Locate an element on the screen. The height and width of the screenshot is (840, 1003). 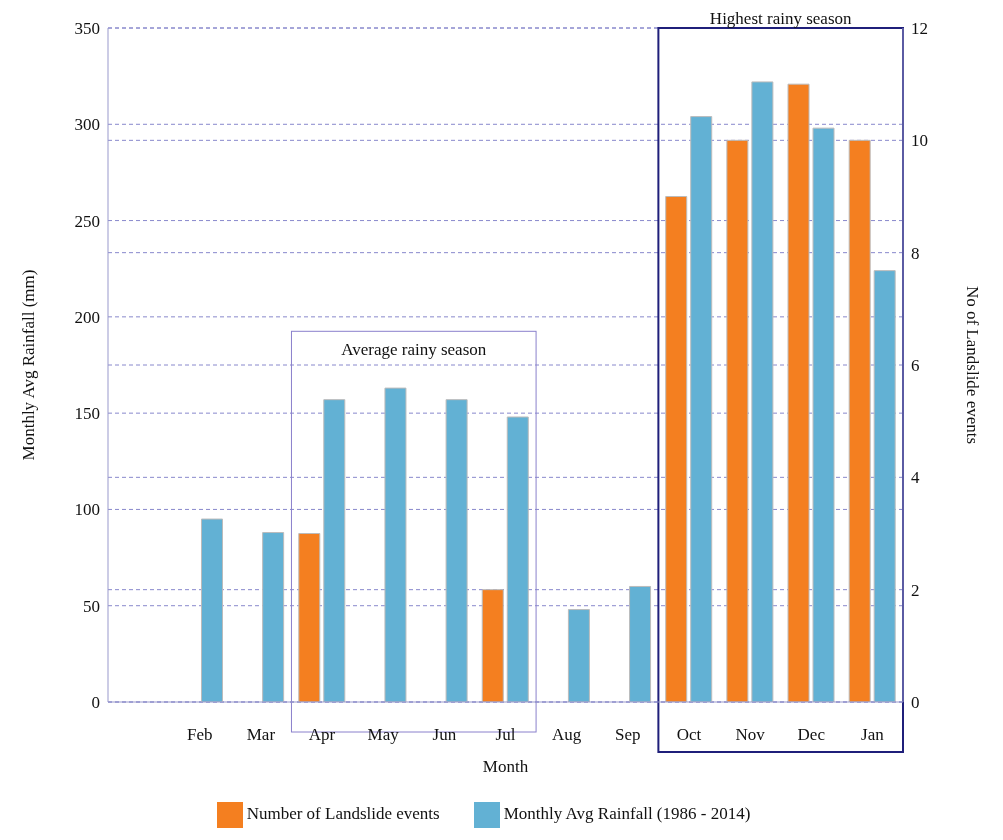
y2-axis-title: No of Landslide events is located at coordinates (972, 365).